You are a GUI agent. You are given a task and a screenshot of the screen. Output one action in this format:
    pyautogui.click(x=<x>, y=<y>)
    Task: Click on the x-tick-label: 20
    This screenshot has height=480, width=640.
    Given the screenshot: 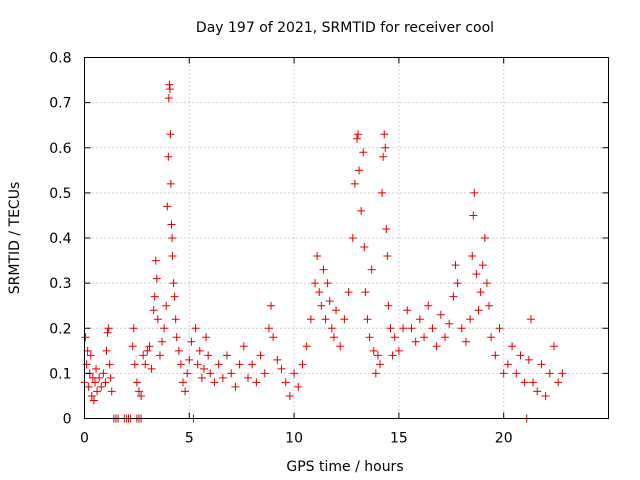 What is the action you would take?
    pyautogui.click(x=504, y=439)
    